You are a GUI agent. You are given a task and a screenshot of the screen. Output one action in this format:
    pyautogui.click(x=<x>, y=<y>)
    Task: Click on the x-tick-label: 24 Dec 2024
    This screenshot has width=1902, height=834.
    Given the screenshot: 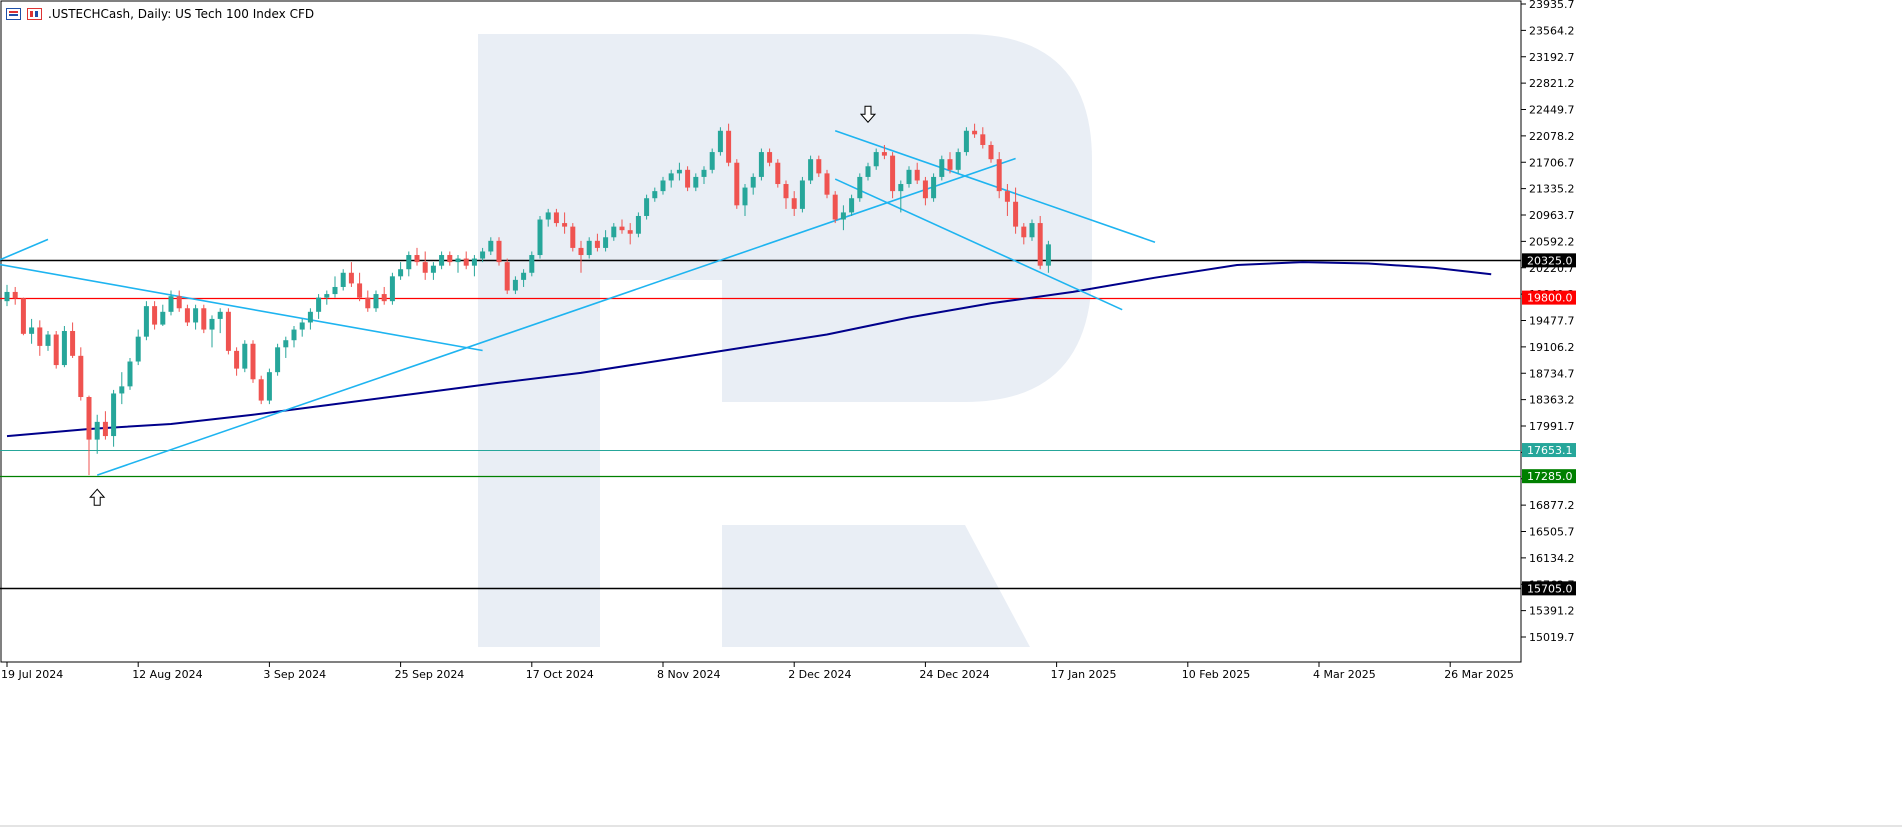 What is the action you would take?
    pyautogui.click(x=954, y=674)
    